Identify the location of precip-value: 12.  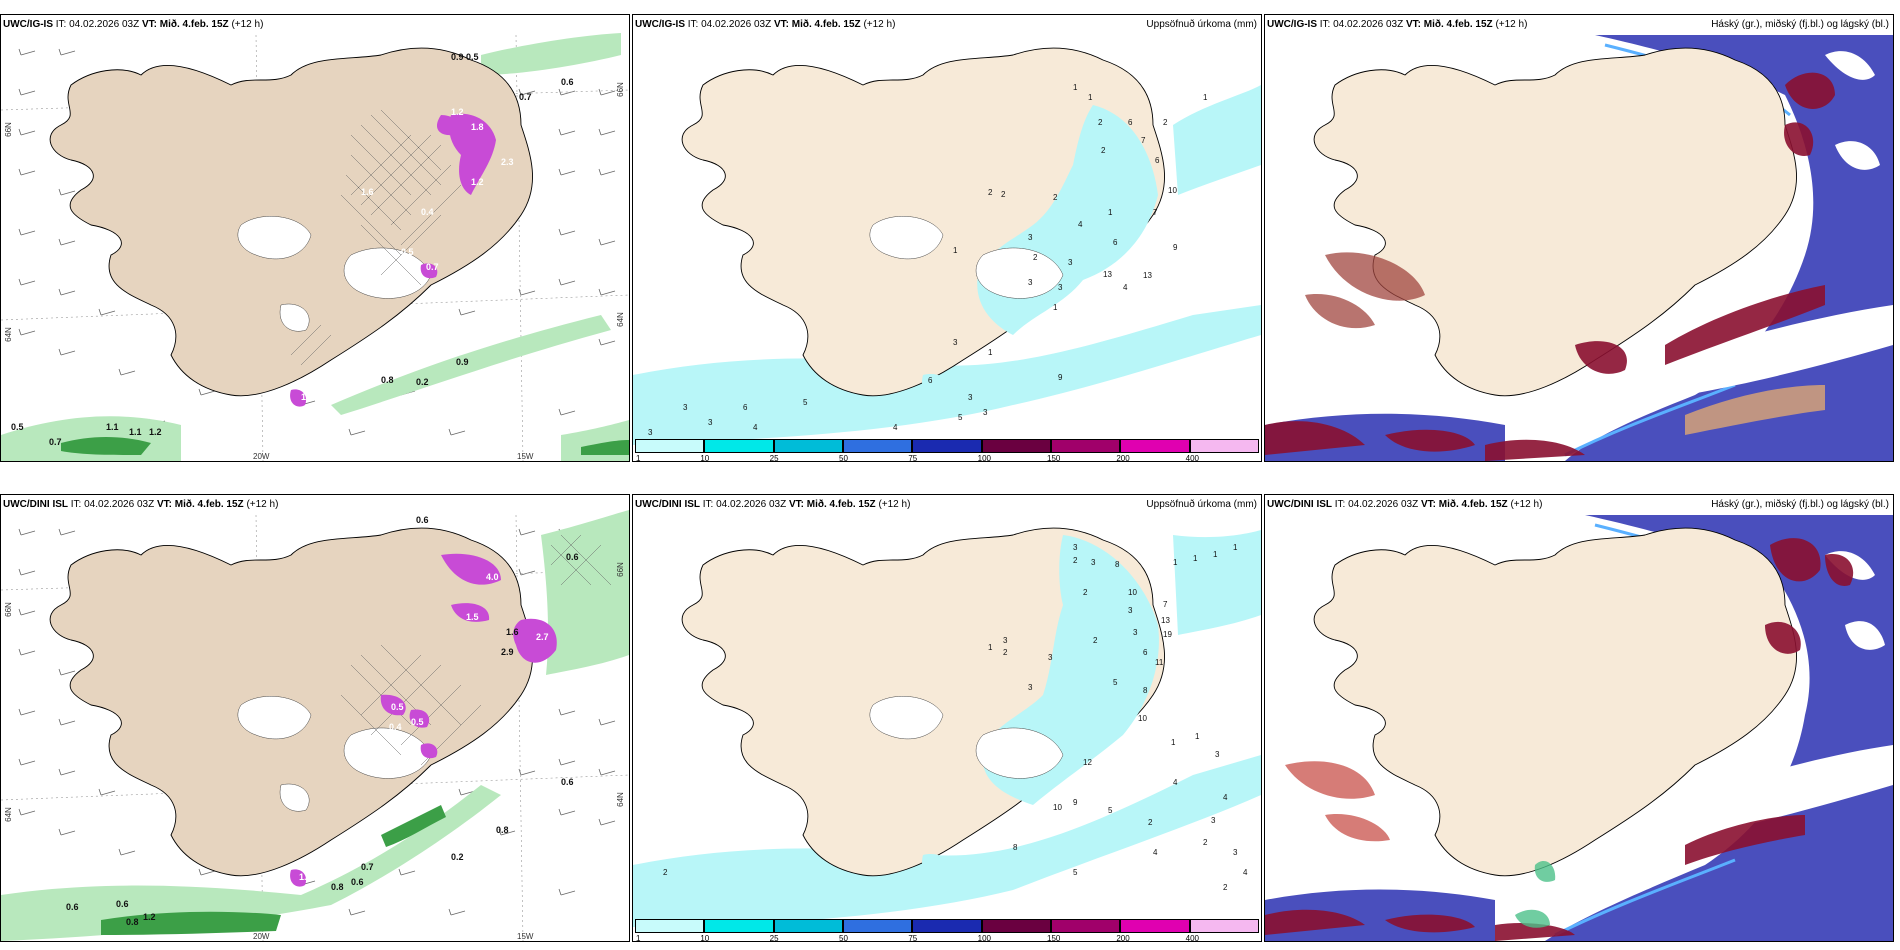
(1087, 762).